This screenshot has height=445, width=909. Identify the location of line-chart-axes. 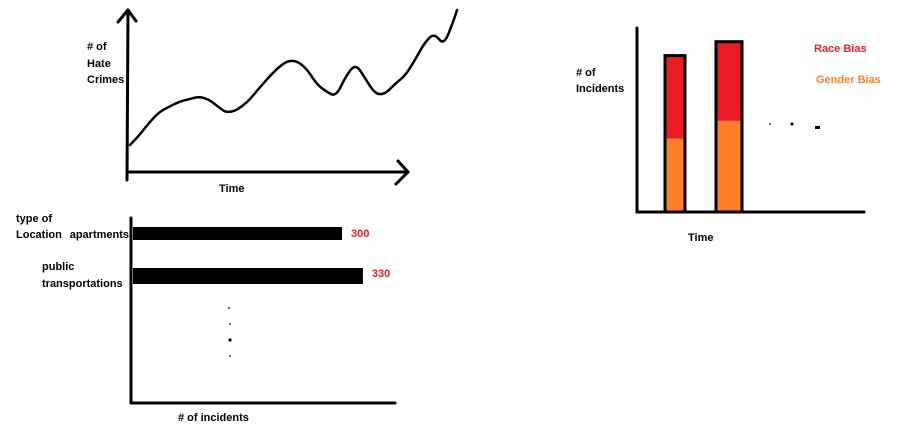
(263, 97).